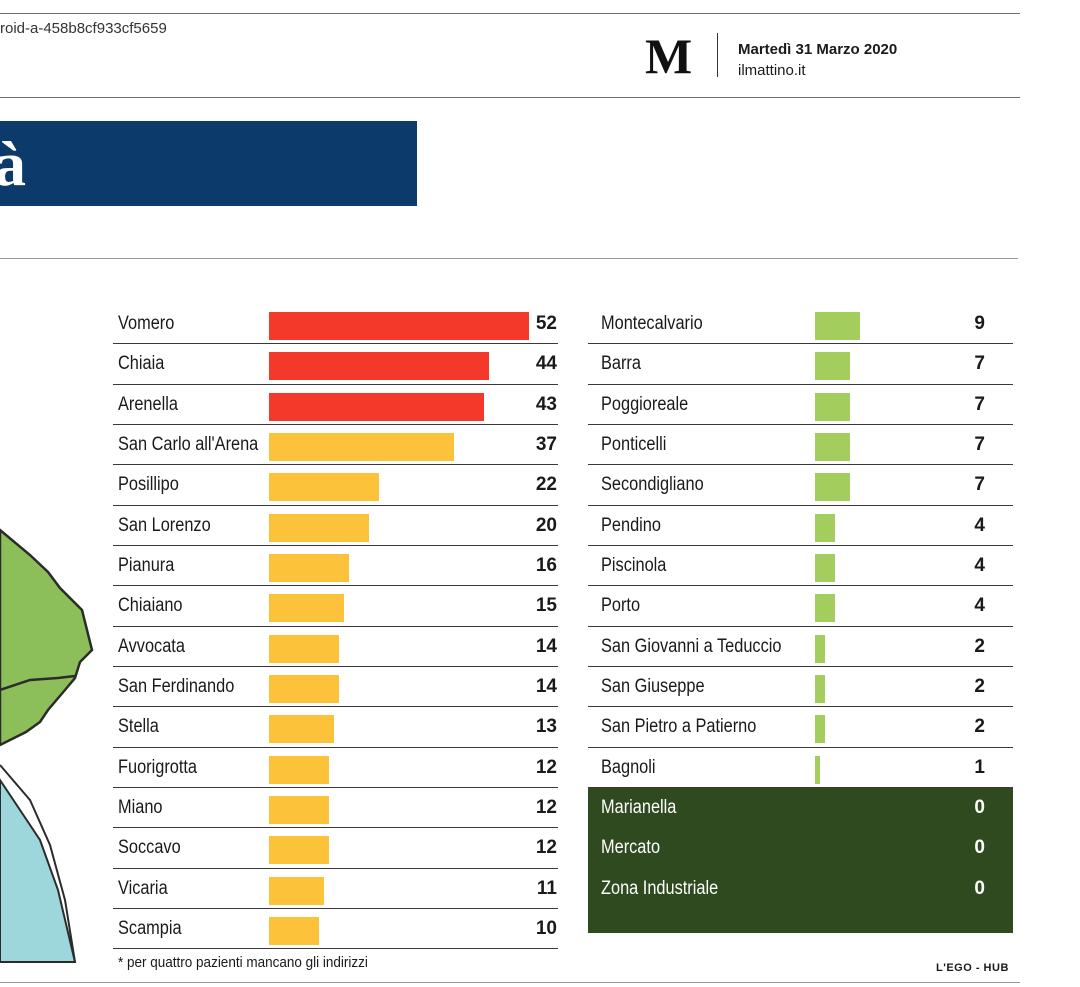  Describe the element at coordinates (546, 323) in the screenshot. I see `left-value-vomero: 52` at that location.